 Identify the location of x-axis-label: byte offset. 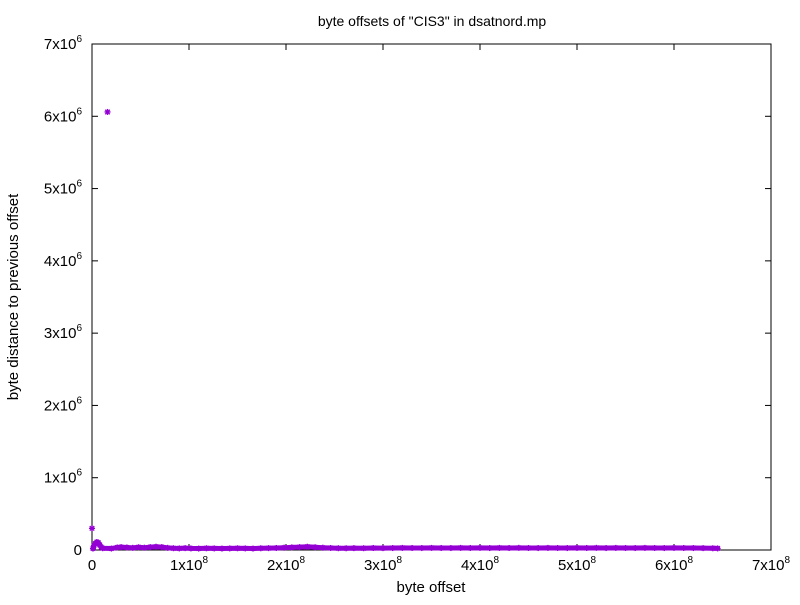
(432, 587).